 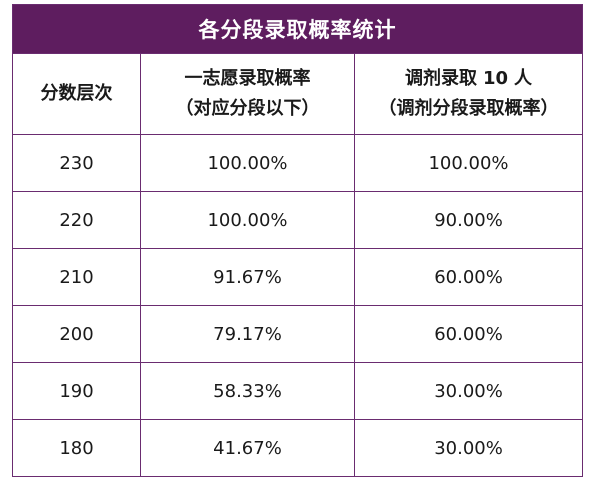 I want to click on table-row: 210 91.67% 60.00%, so click(x=298, y=277).